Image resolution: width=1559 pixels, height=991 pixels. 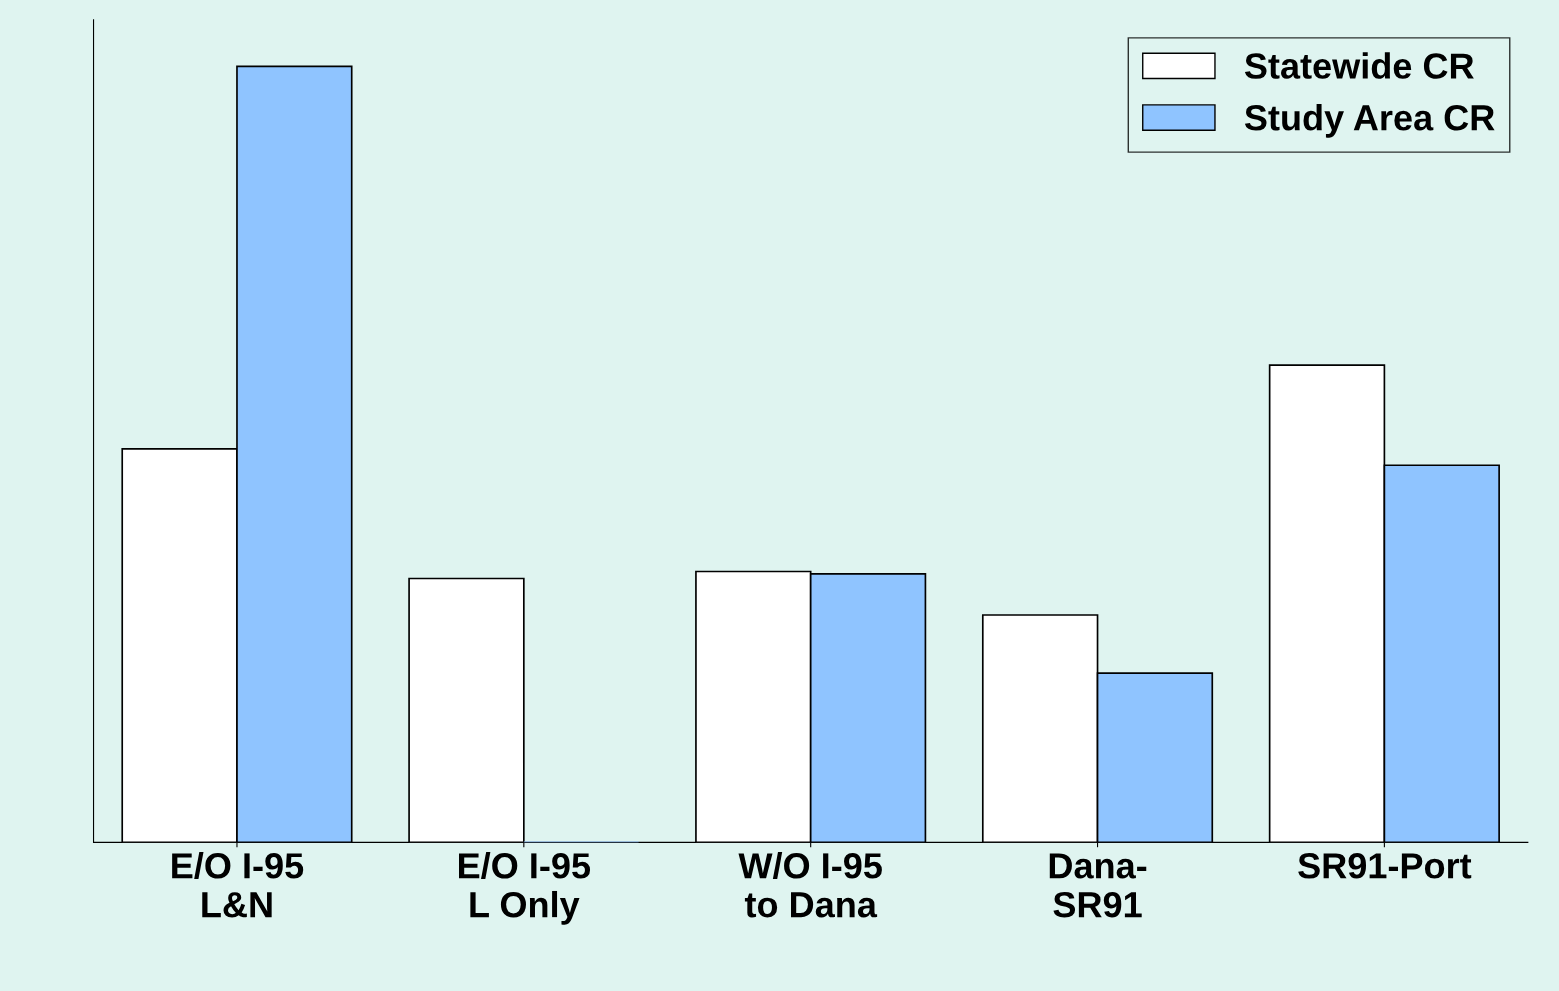 I want to click on x-tick-label: E/O I-95 L&N, so click(x=238, y=885).